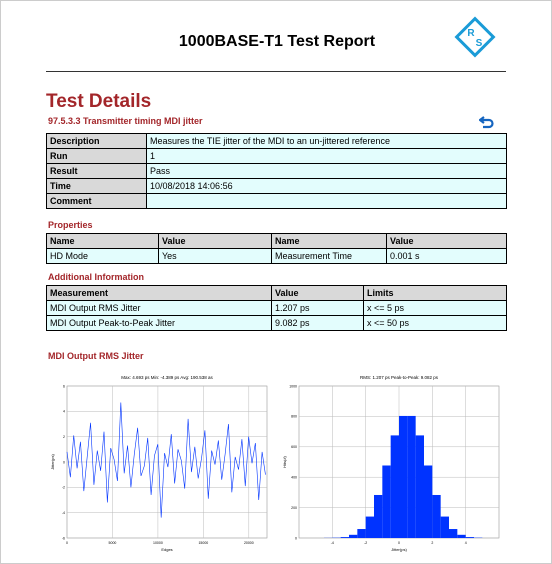 The height and width of the screenshot is (564, 552). Describe the element at coordinates (471, 33) in the screenshot. I see `logo-letter: R` at that location.